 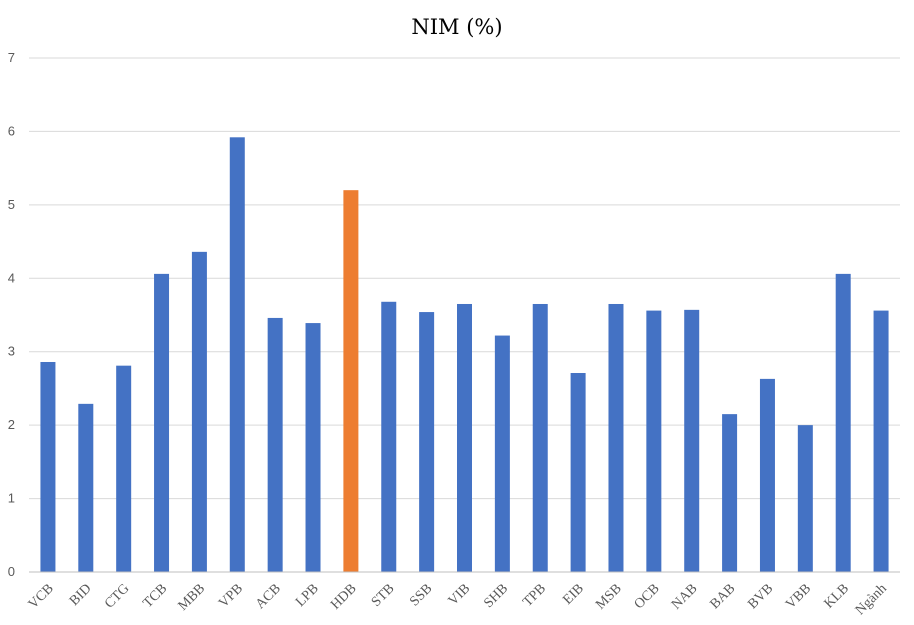 What do you see at coordinates (798, 596) in the screenshot?
I see `x-tick-label: VBB` at bounding box center [798, 596].